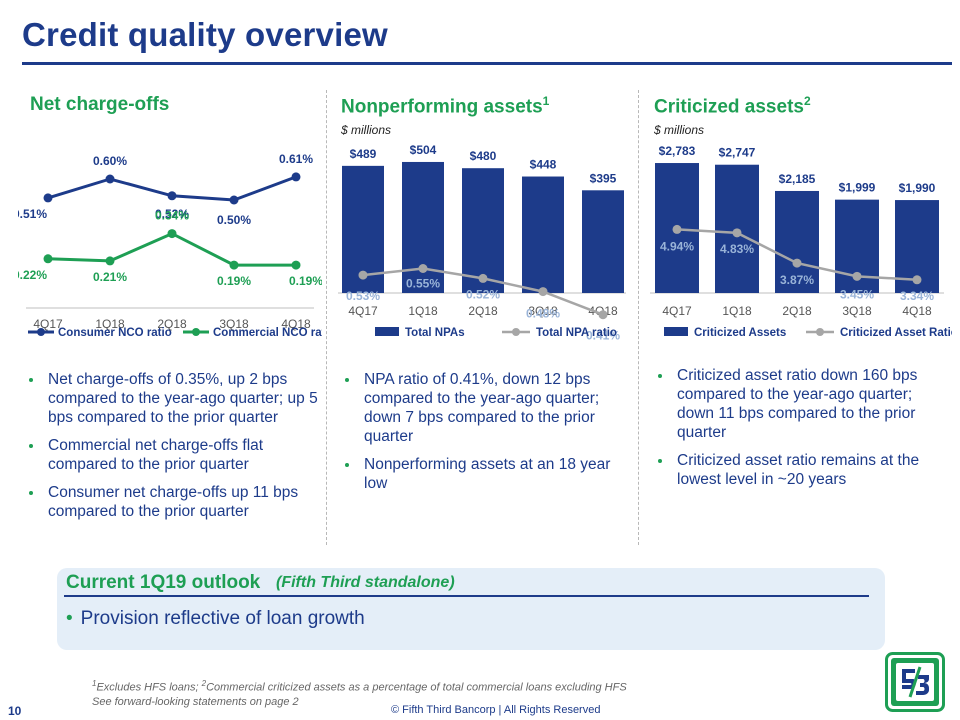 This screenshot has height=720, width=960. Describe the element at coordinates (496, 474) in the screenshot. I see `npa-bullet: Nonperforming assets at an 18 year low` at that location.